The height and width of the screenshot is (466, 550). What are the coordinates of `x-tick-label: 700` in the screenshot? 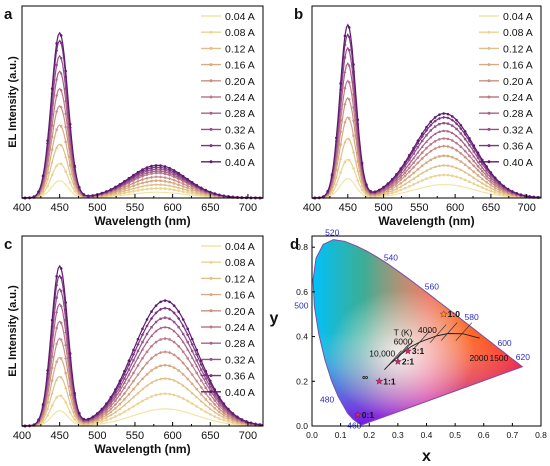 It's located at (248, 208).